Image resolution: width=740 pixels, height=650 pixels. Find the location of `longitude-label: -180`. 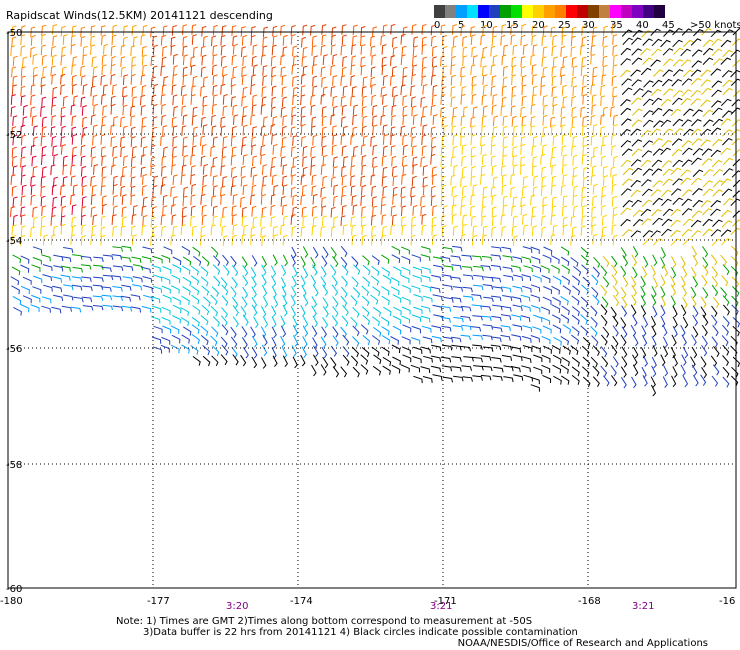

longitude-label: -180 is located at coordinates (11, 601).